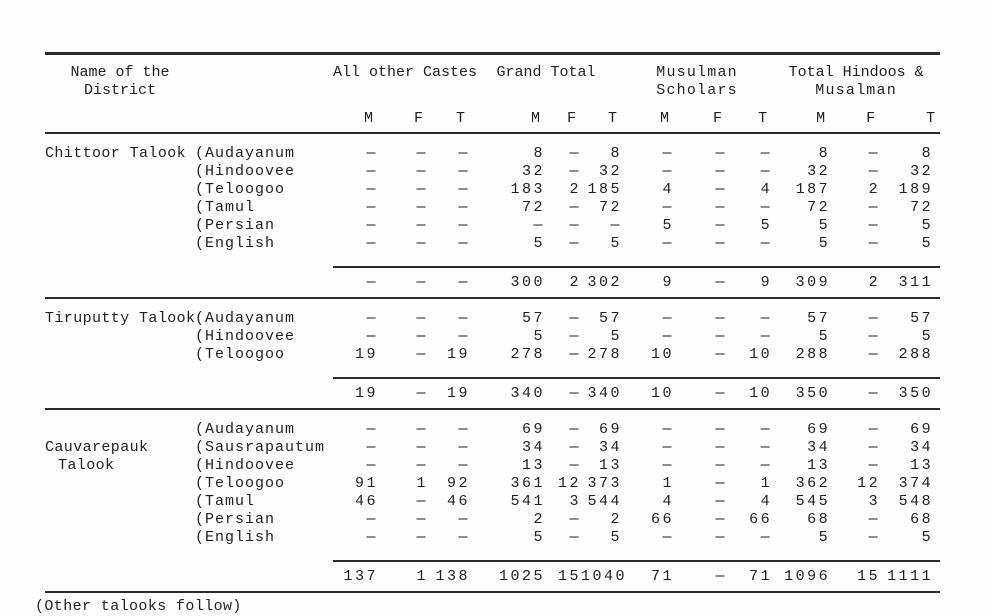 This screenshot has width=992, height=616. I want to click on district-name-cell: Chittoor Talook, so click(116, 153).